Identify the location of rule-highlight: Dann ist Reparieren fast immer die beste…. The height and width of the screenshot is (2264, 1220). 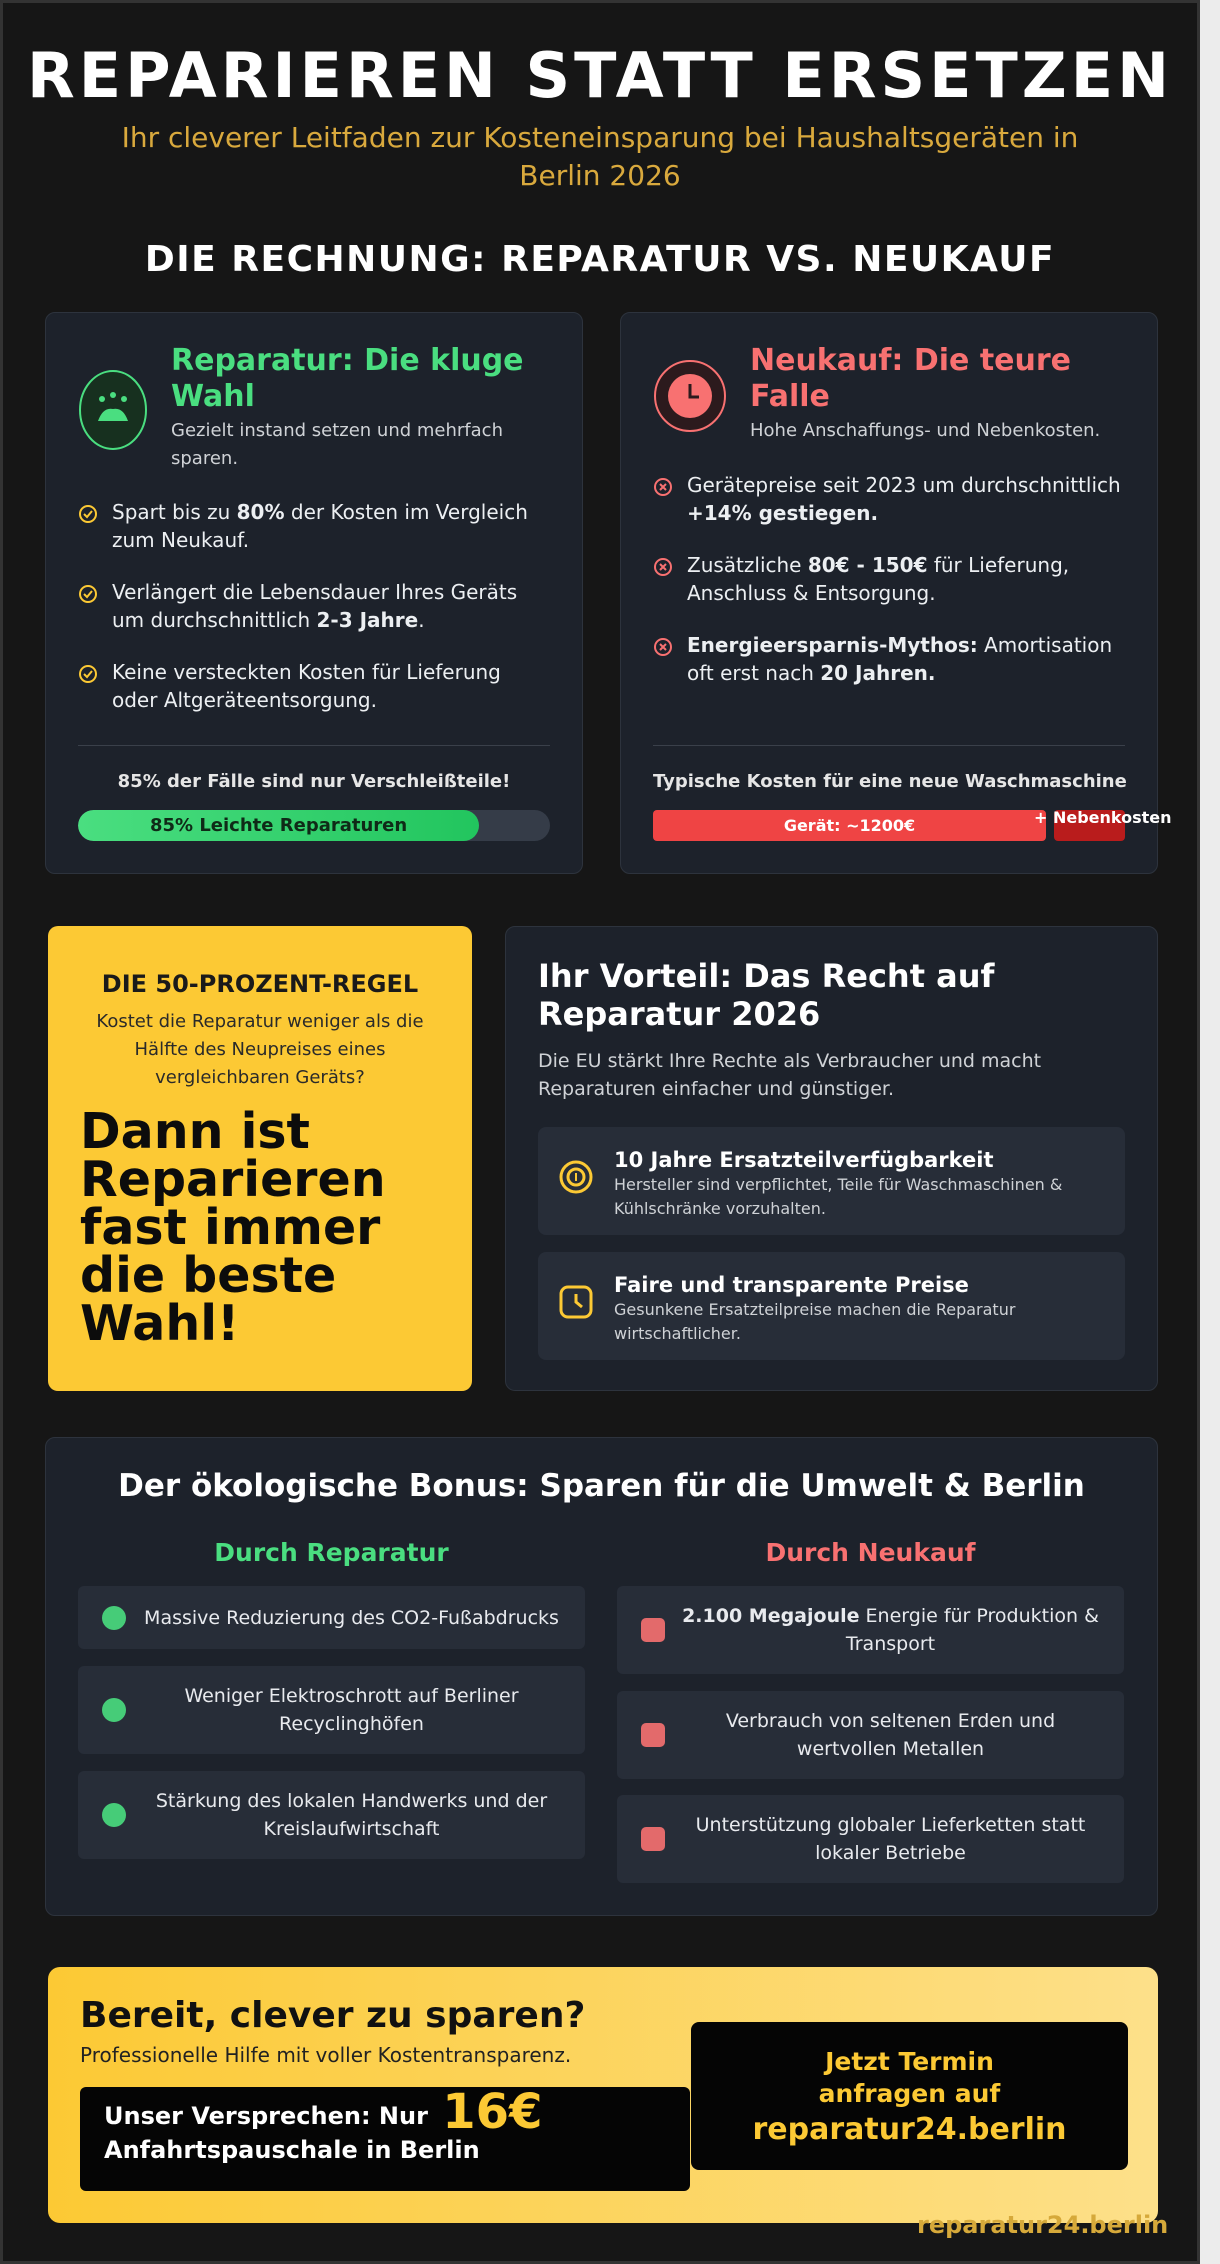
(233, 1227).